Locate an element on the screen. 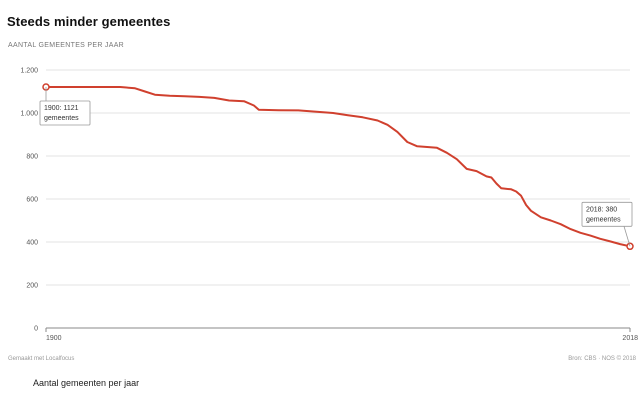 The height and width of the screenshot is (396, 638). x-tick-label-0: 1900 is located at coordinates (54, 338).